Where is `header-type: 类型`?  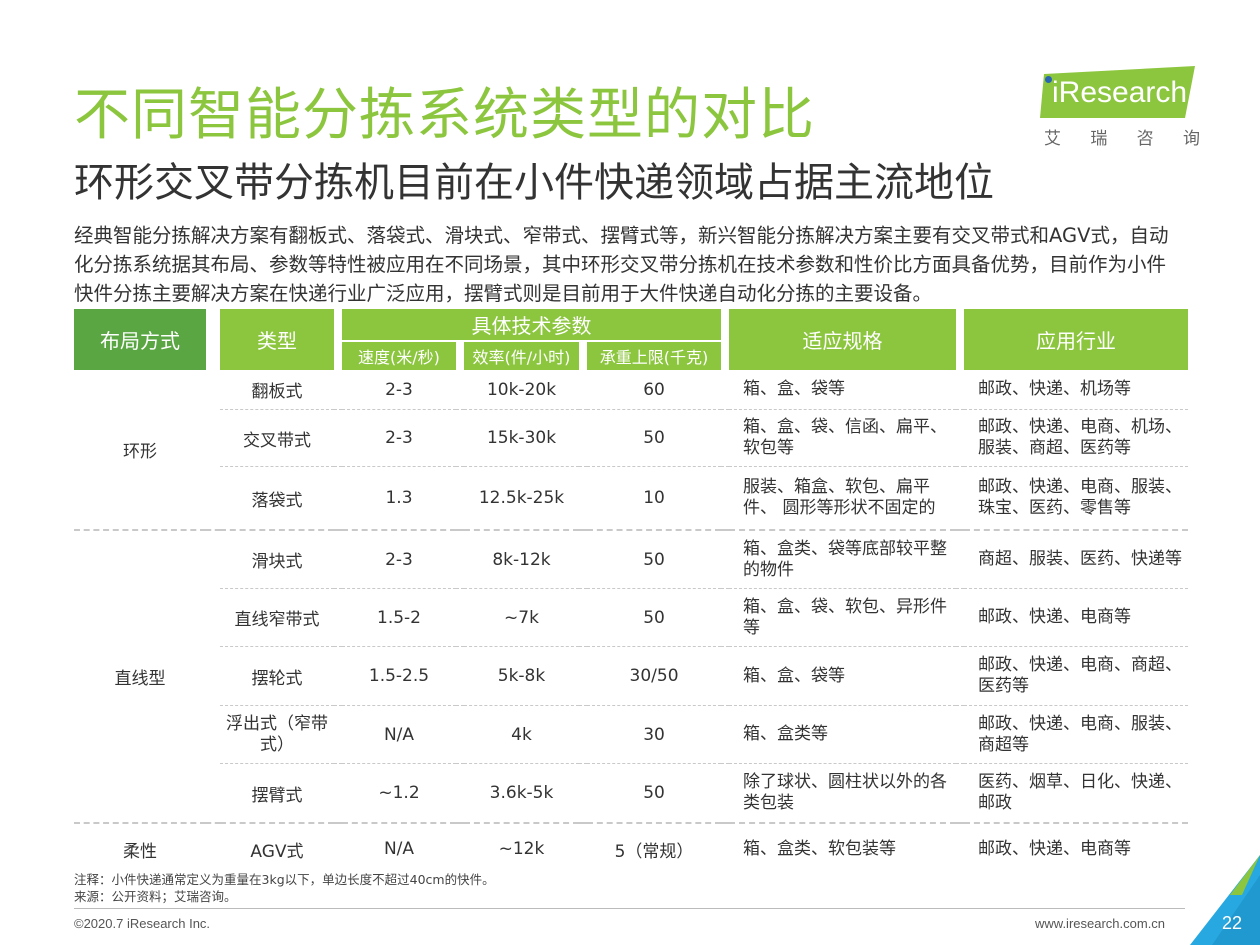 header-type: 类型 is located at coordinates (277, 339).